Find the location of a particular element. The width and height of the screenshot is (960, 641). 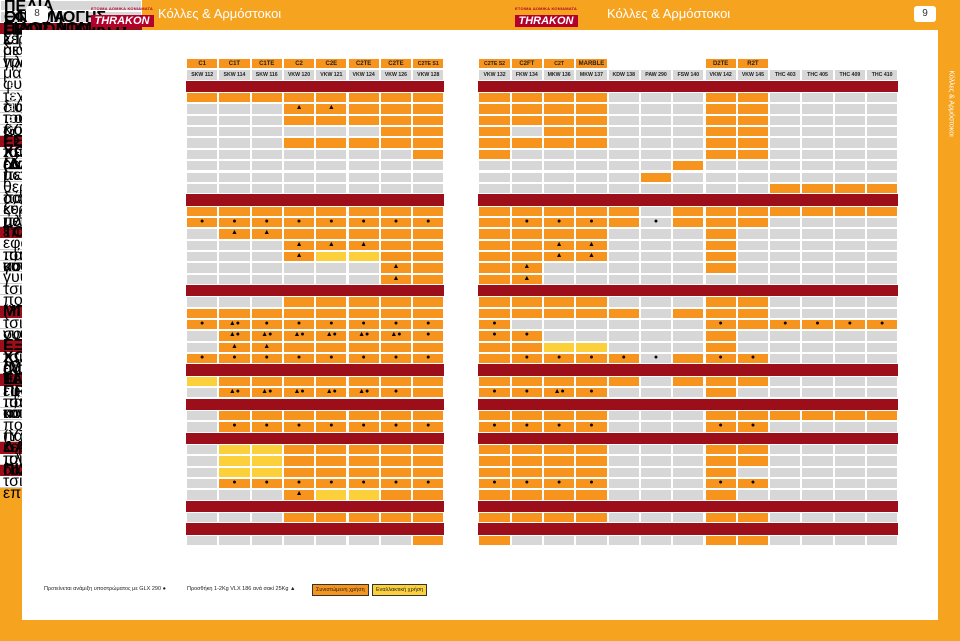

product-header: MKW 137 is located at coordinates (591, 75).